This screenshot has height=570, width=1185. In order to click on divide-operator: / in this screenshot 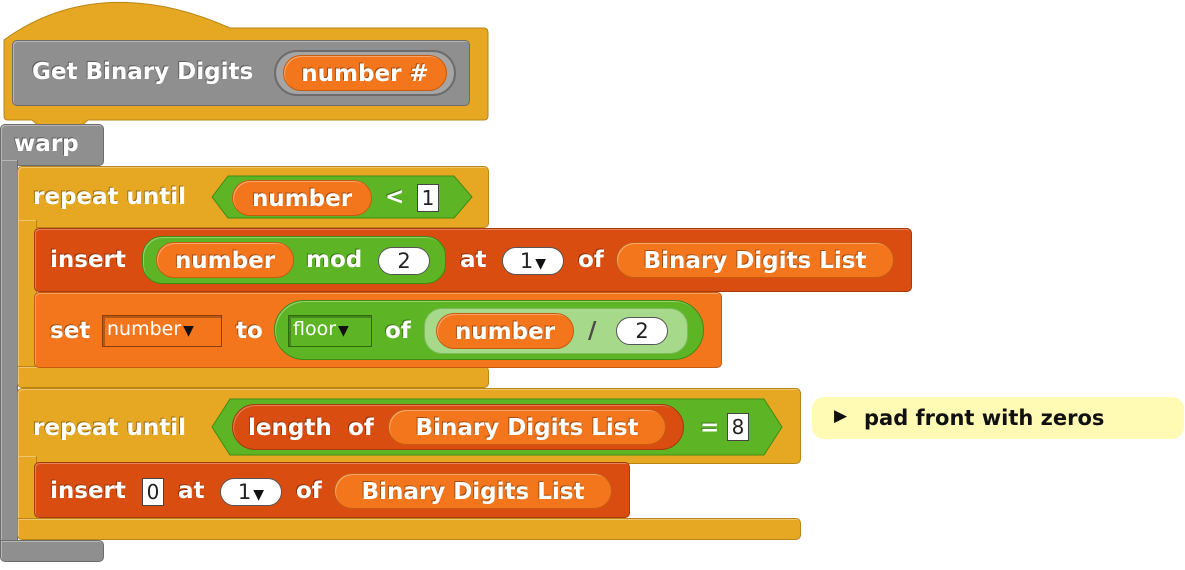, I will do `click(592, 331)`.